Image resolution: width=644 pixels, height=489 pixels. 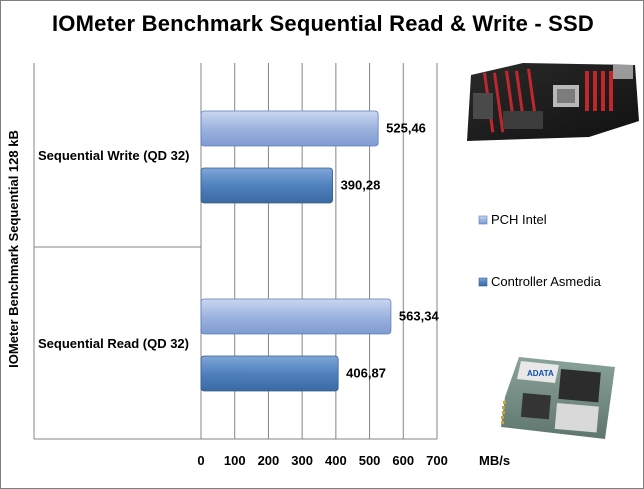 What do you see at coordinates (558, 398) in the screenshot?
I see `ssd-image: ADATA` at bounding box center [558, 398].